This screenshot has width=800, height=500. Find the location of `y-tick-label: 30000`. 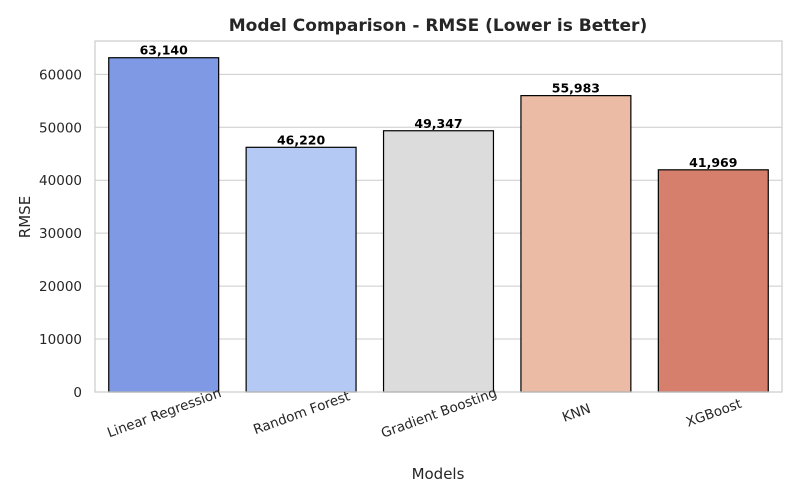

y-tick-label: 30000 is located at coordinates (60, 234).